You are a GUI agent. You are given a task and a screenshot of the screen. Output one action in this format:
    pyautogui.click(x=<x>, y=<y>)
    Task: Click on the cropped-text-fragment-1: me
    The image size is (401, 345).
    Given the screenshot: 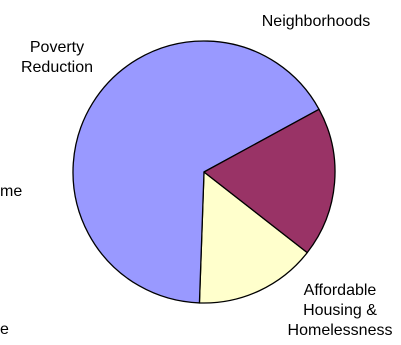 What is the action you would take?
    pyautogui.click(x=11, y=191)
    